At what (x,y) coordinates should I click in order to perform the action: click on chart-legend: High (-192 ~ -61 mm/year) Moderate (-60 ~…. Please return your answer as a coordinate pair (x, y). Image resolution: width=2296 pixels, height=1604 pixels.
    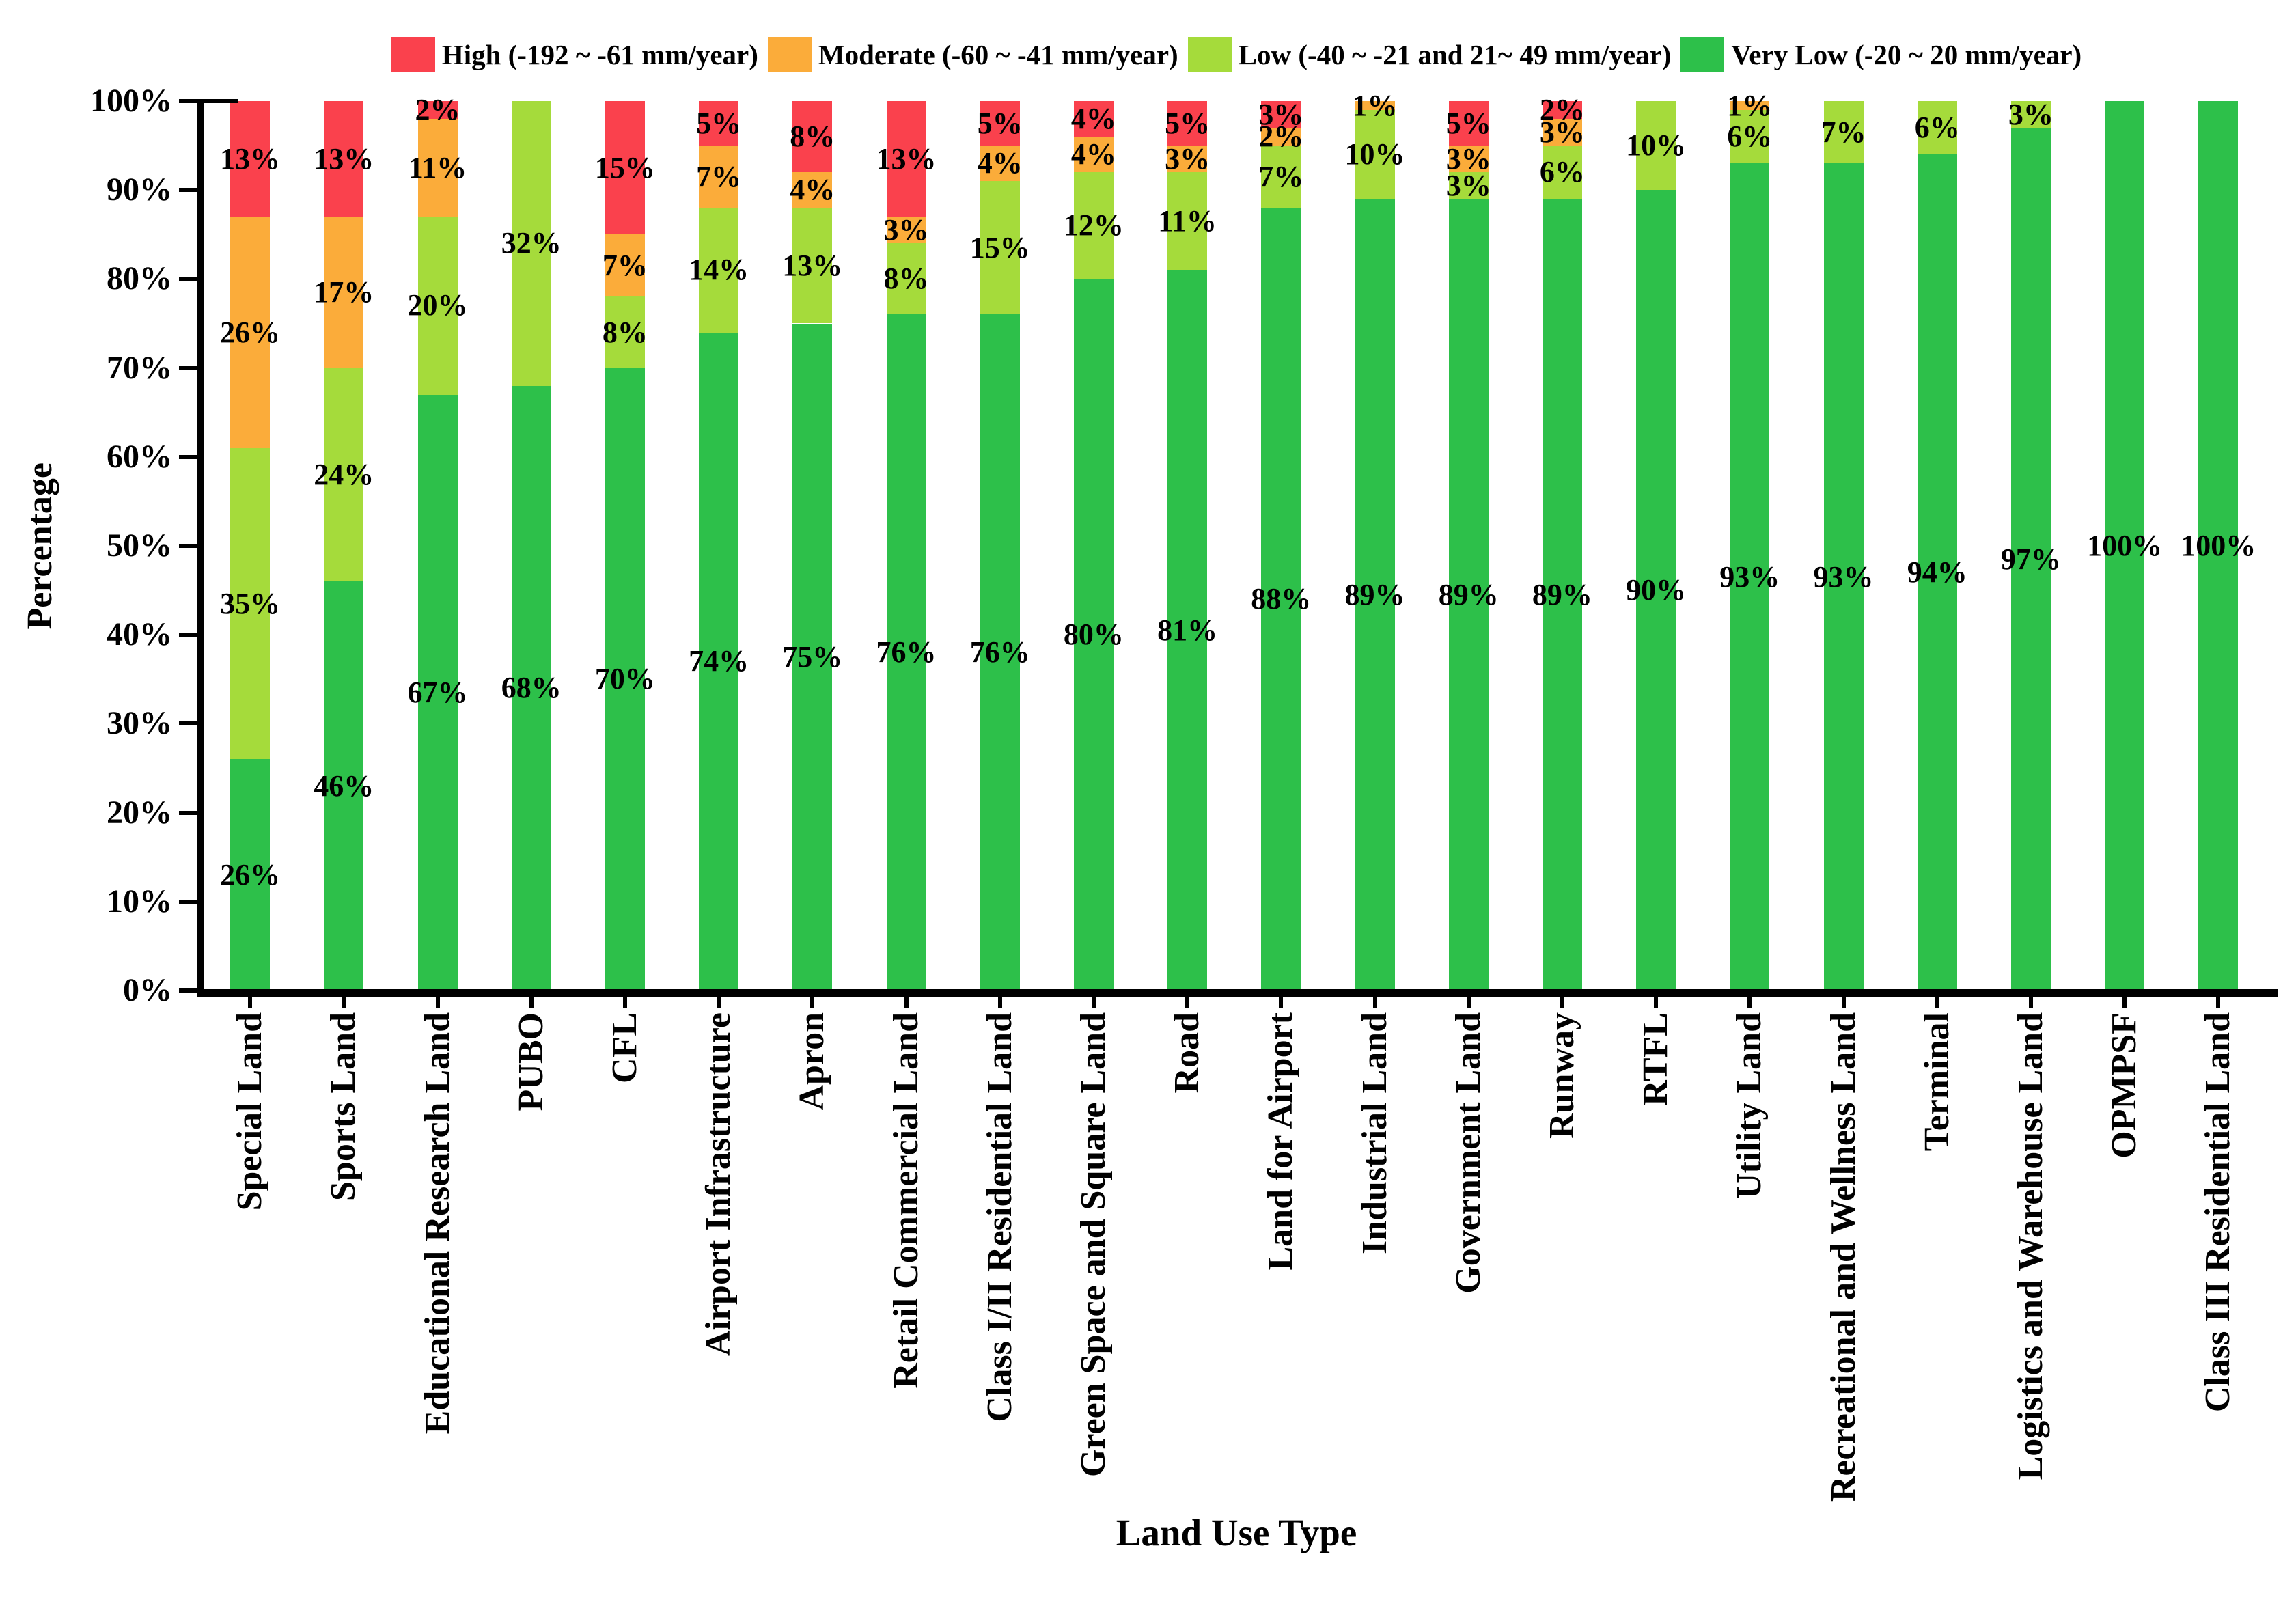
    Looking at the image, I should click on (1236, 54).